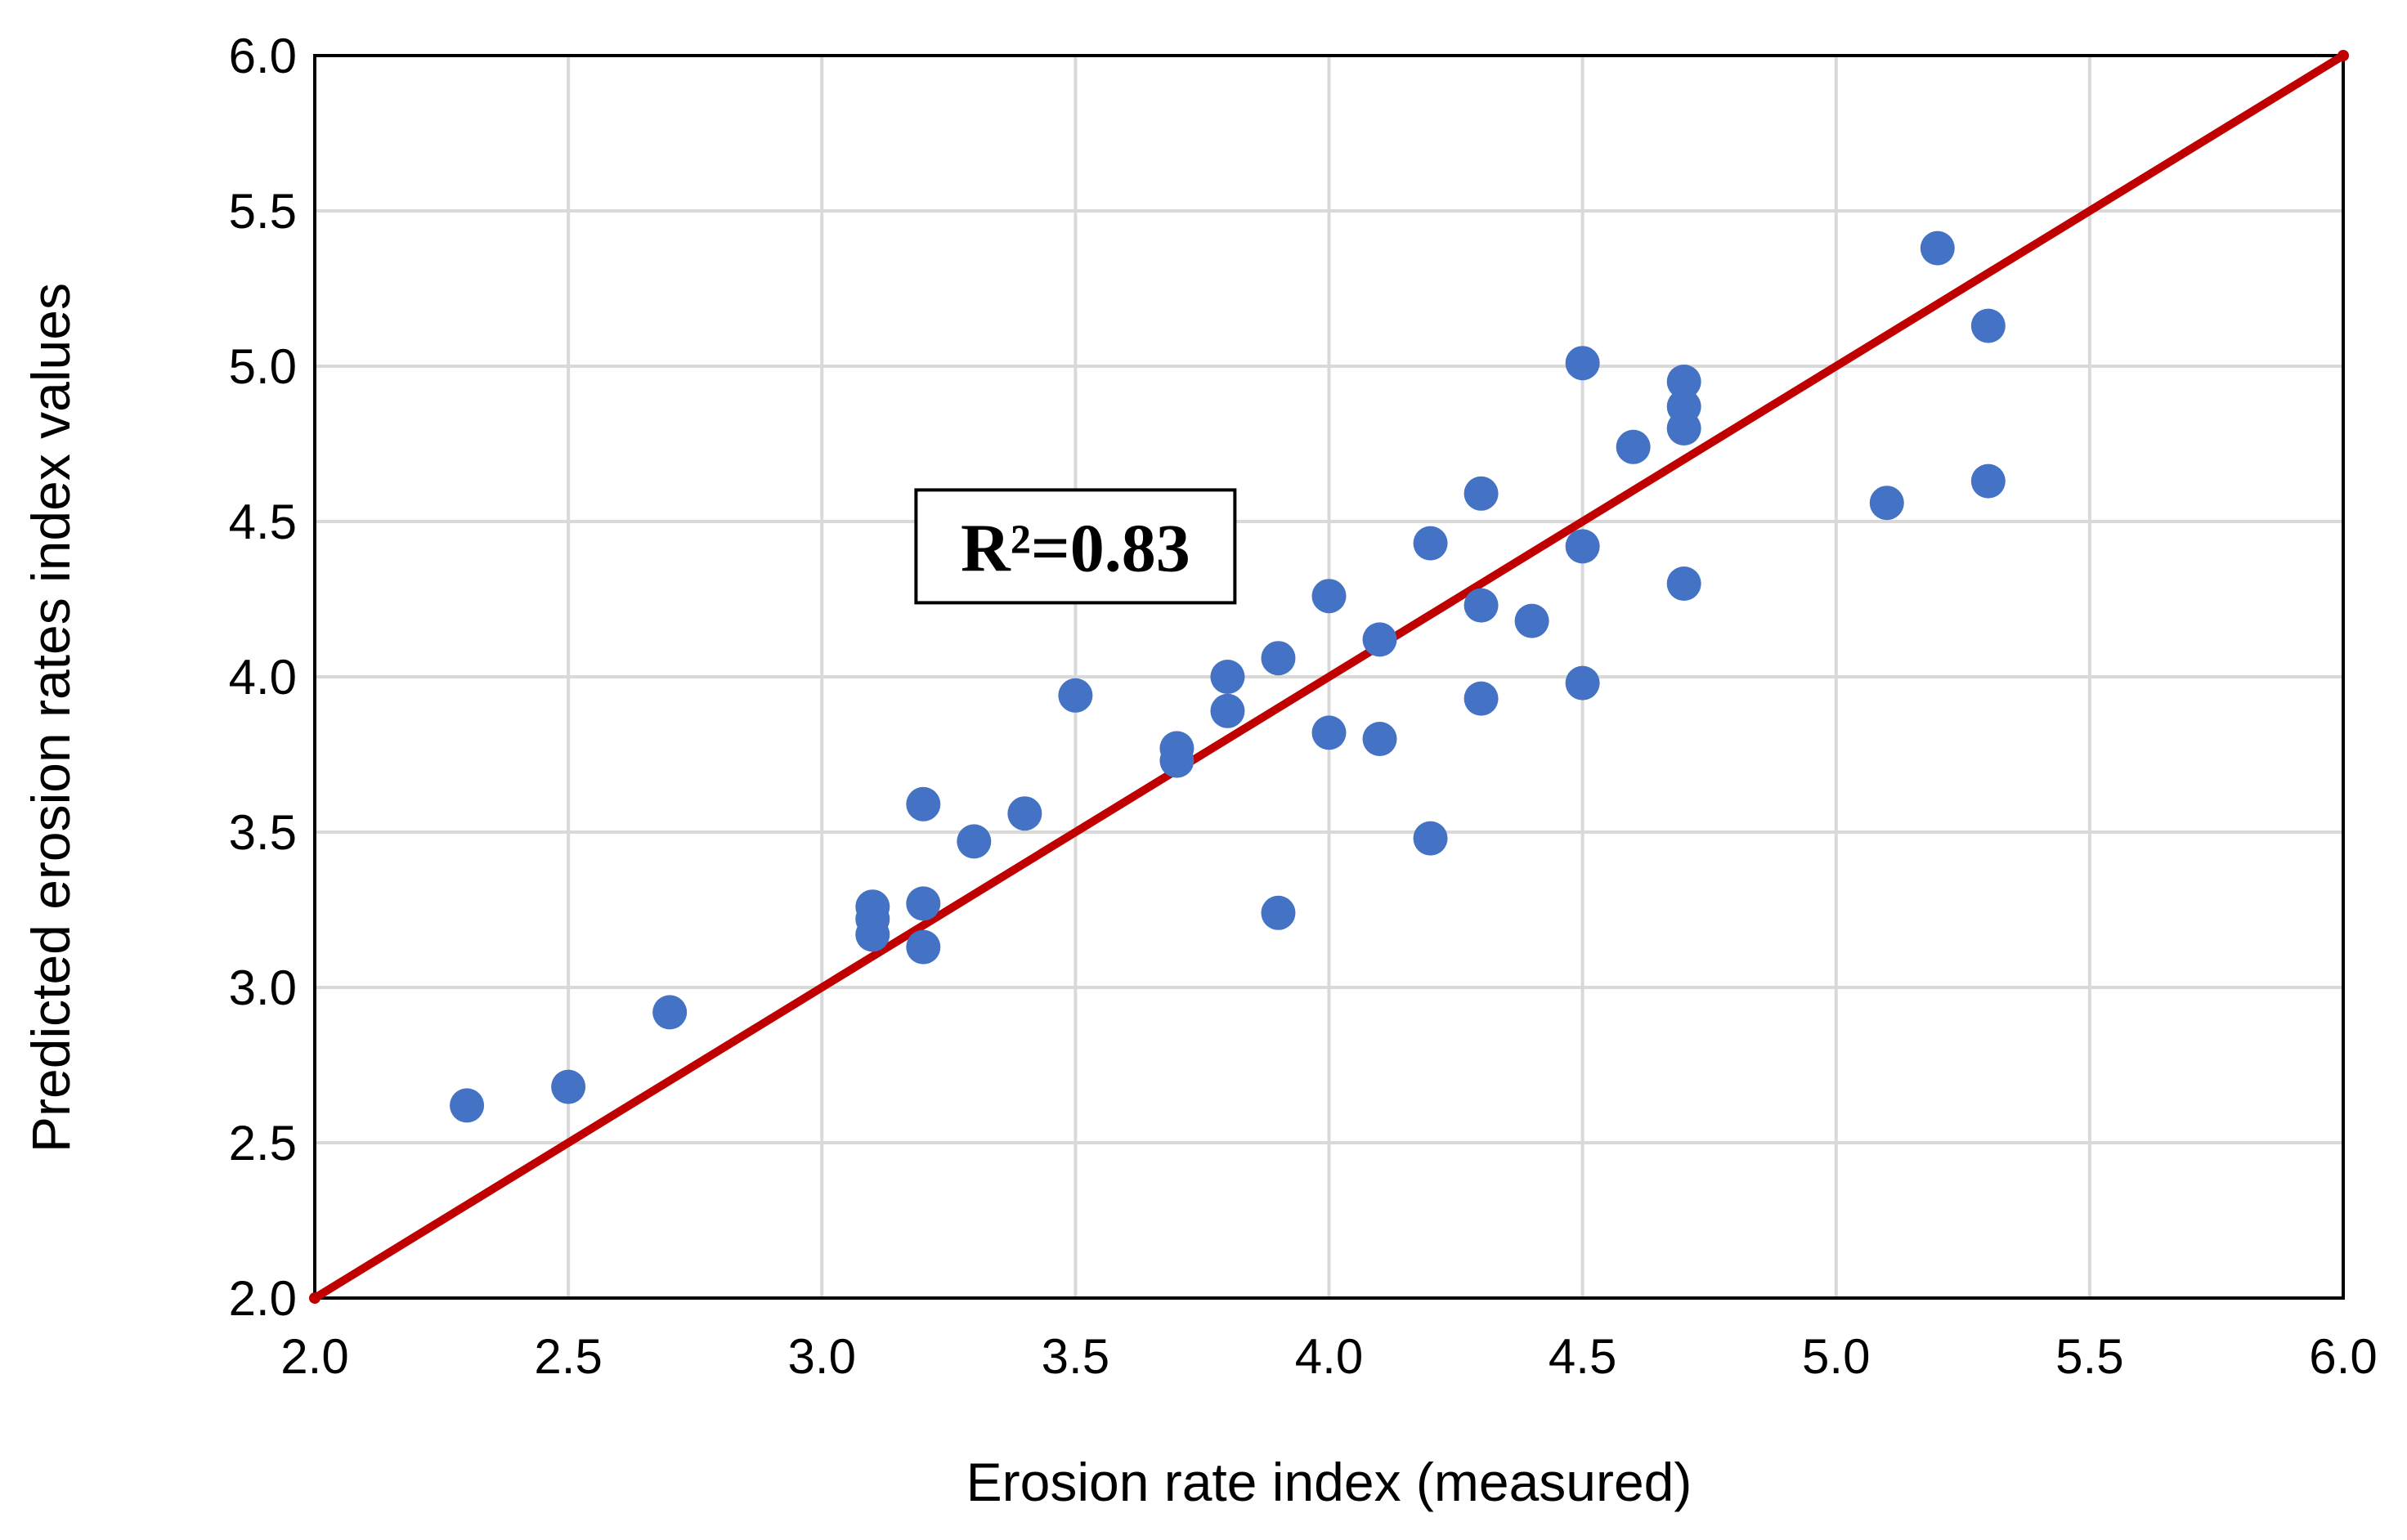 The width and height of the screenshot is (2407, 1540). I want to click on x-axis-title: Erosion rate index (measured), so click(1329, 1482).